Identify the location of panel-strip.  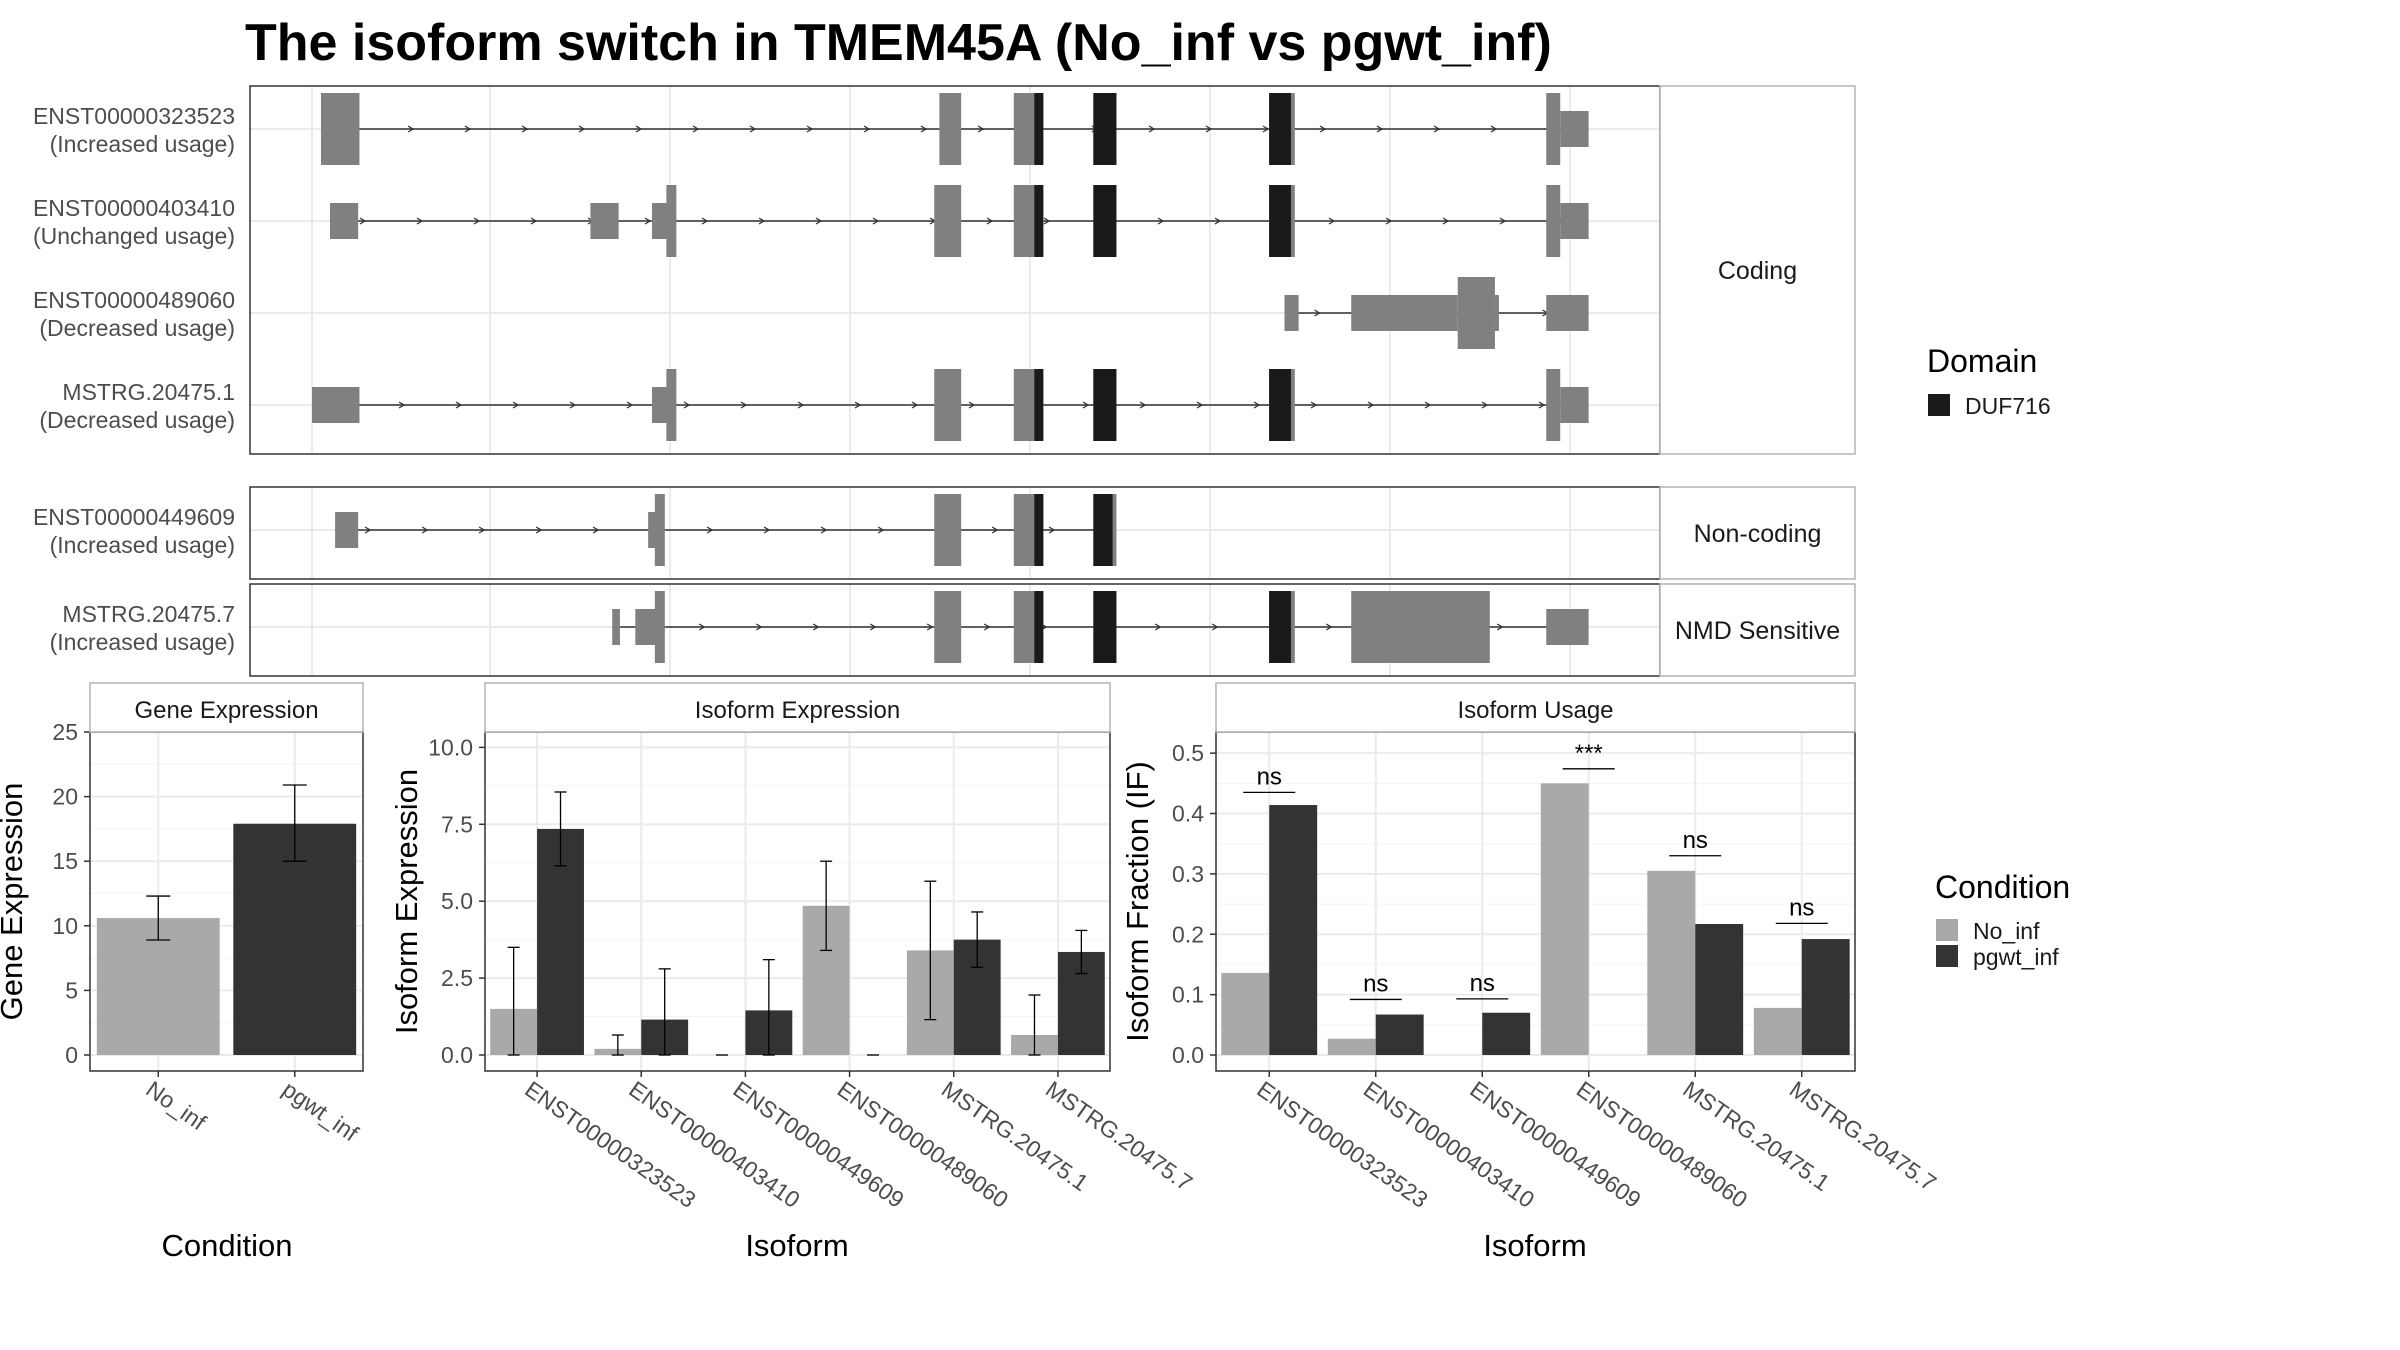
(226, 707).